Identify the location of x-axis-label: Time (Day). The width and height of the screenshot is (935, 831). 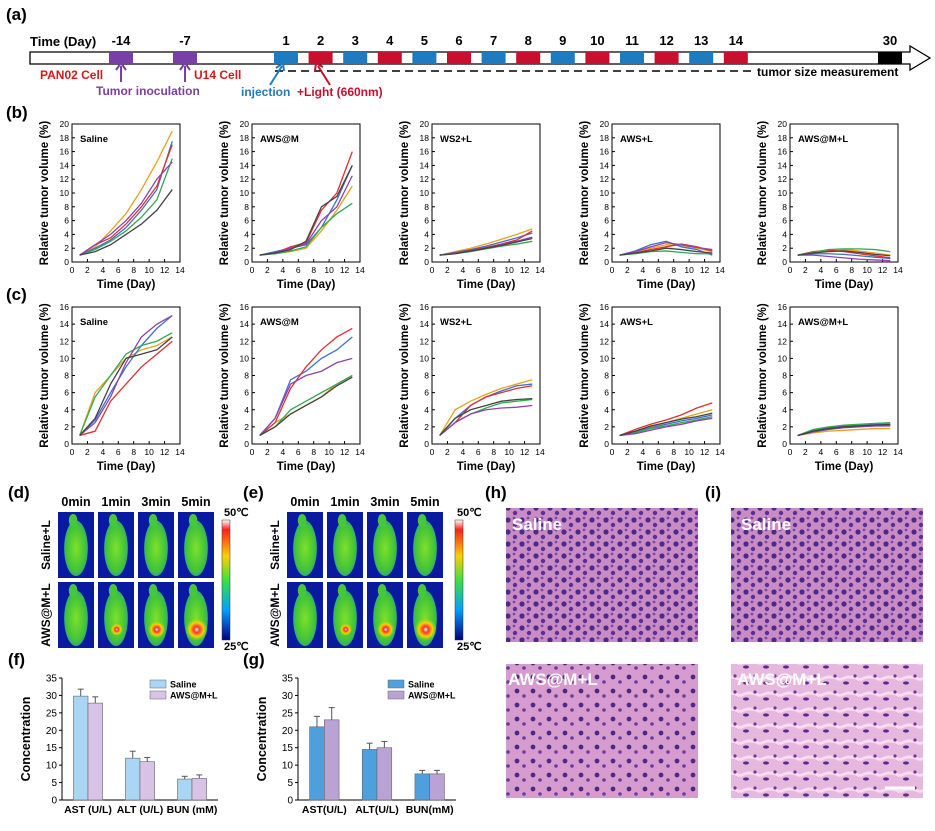
(486, 467).